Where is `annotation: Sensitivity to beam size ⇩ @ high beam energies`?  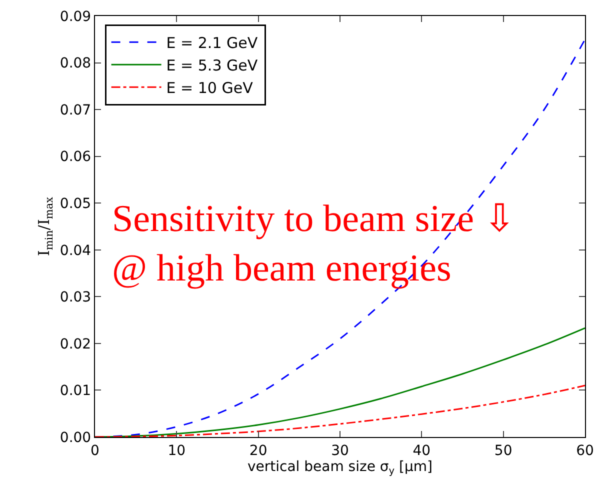 annotation: Sensitivity to beam size ⇩ @ high beam energies is located at coordinates (314, 244).